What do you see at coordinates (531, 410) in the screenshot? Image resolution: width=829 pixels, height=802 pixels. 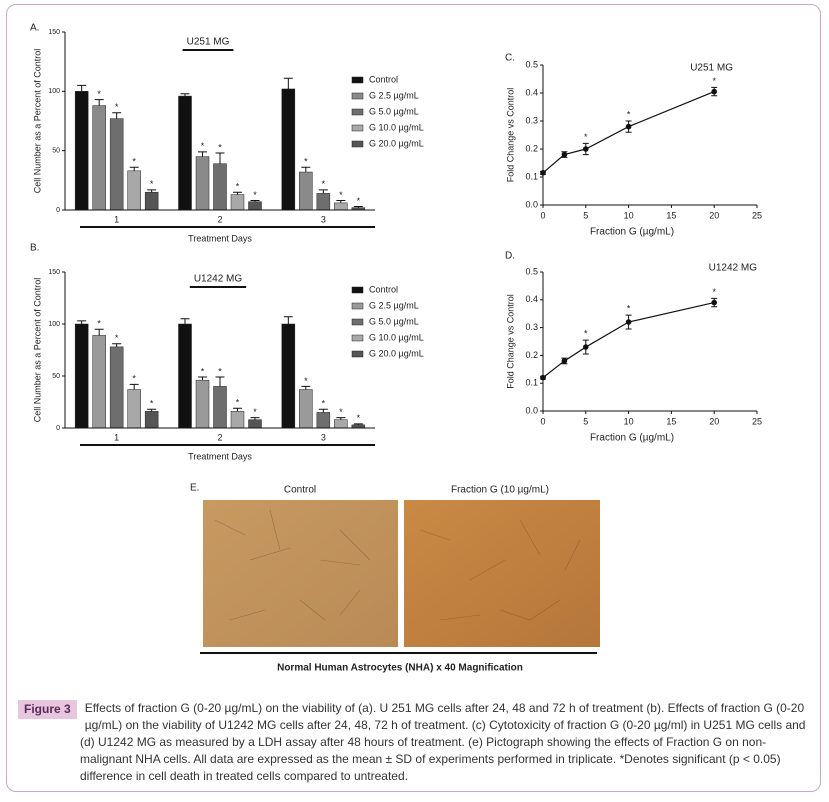 I see `y-tick-label: 0.0` at bounding box center [531, 410].